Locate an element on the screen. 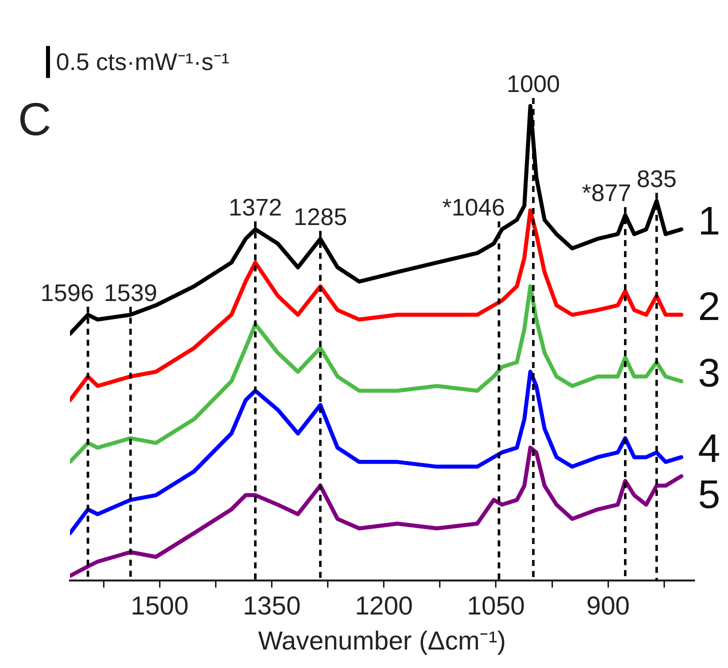 The width and height of the screenshot is (728, 668). series-label: 3 is located at coordinates (709, 373).